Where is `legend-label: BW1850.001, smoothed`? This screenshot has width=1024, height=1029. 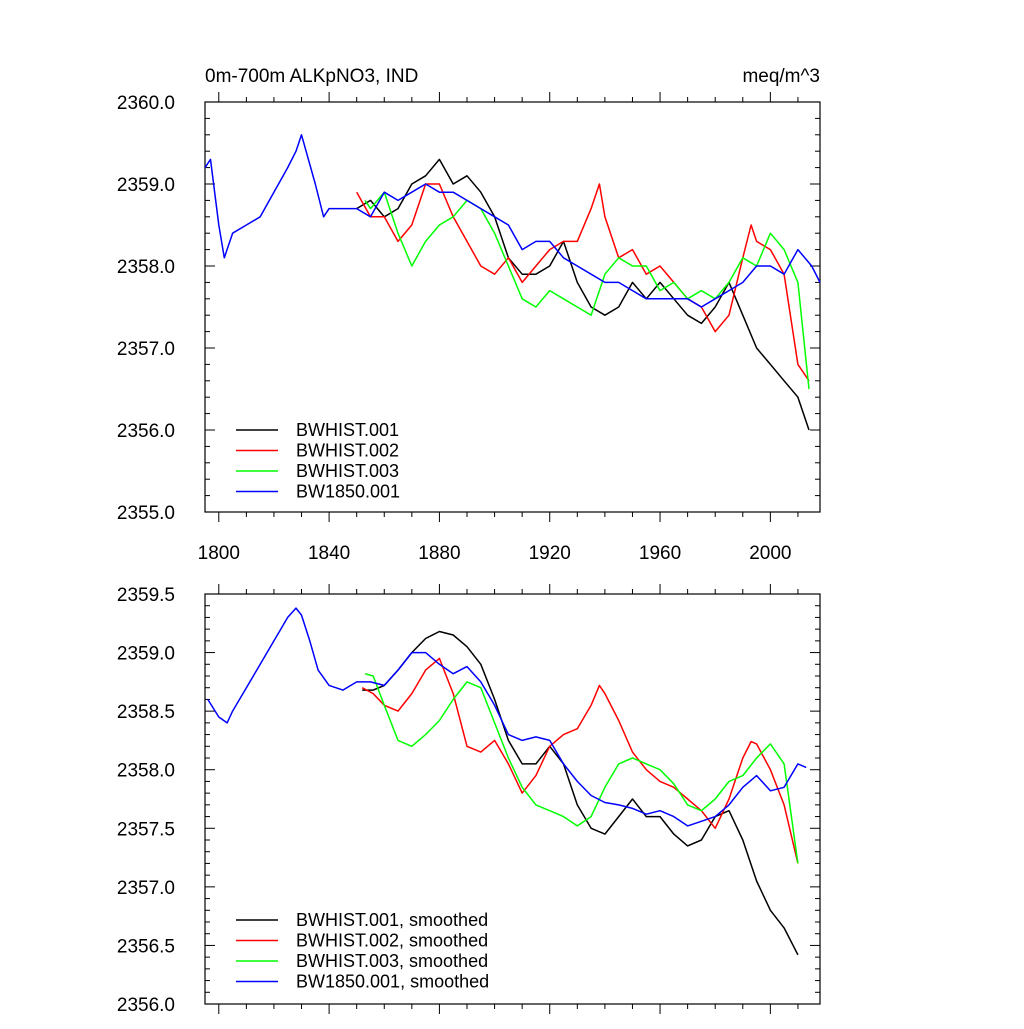
legend-label: BW1850.001, smoothed is located at coordinates (392, 982).